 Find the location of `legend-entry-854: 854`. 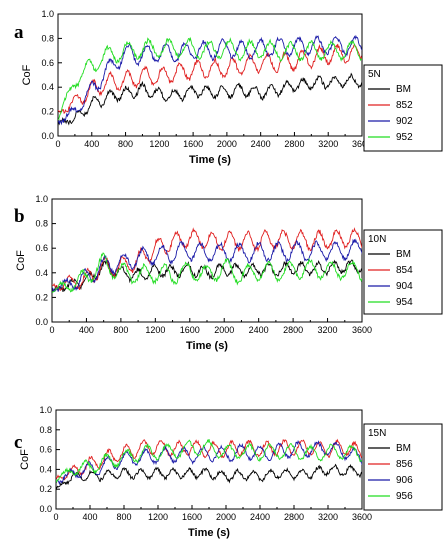

legend-entry-854: 854 is located at coordinates (404, 270).